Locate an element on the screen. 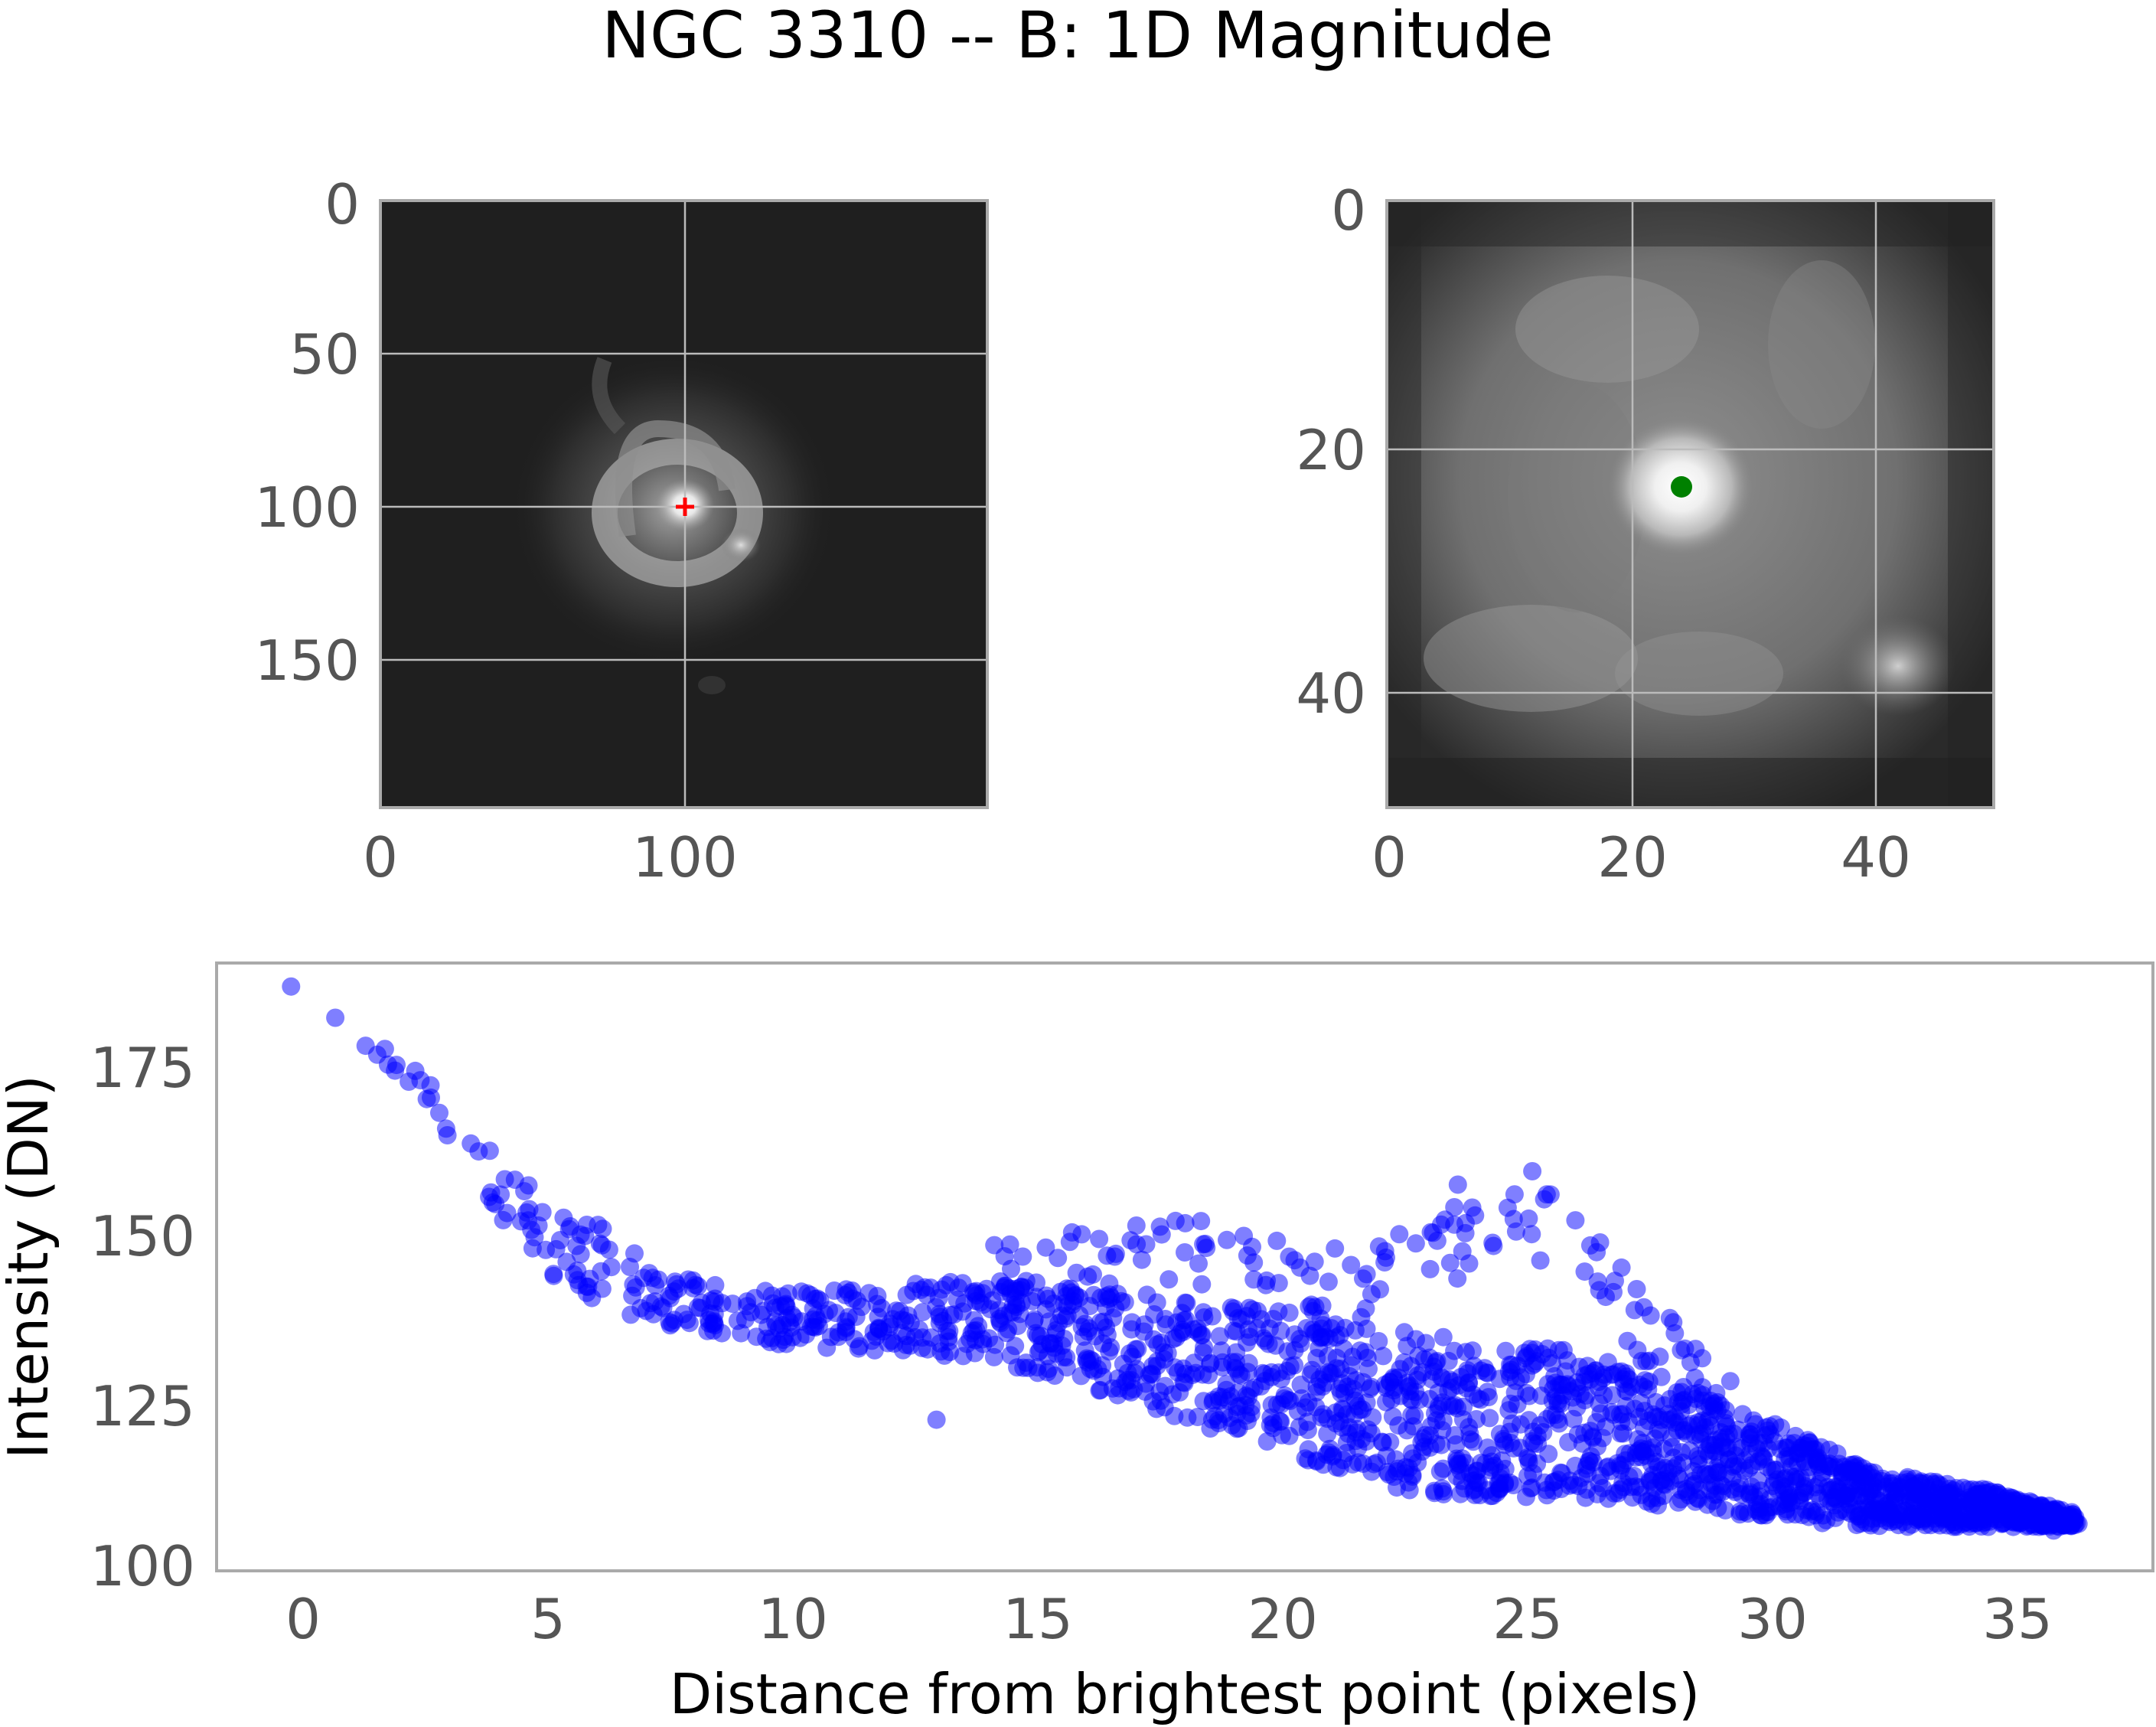 The height and width of the screenshot is (1727, 2156). figure-title: NGC 3310 -- B: 1D Magnitude is located at coordinates (1078, 36).